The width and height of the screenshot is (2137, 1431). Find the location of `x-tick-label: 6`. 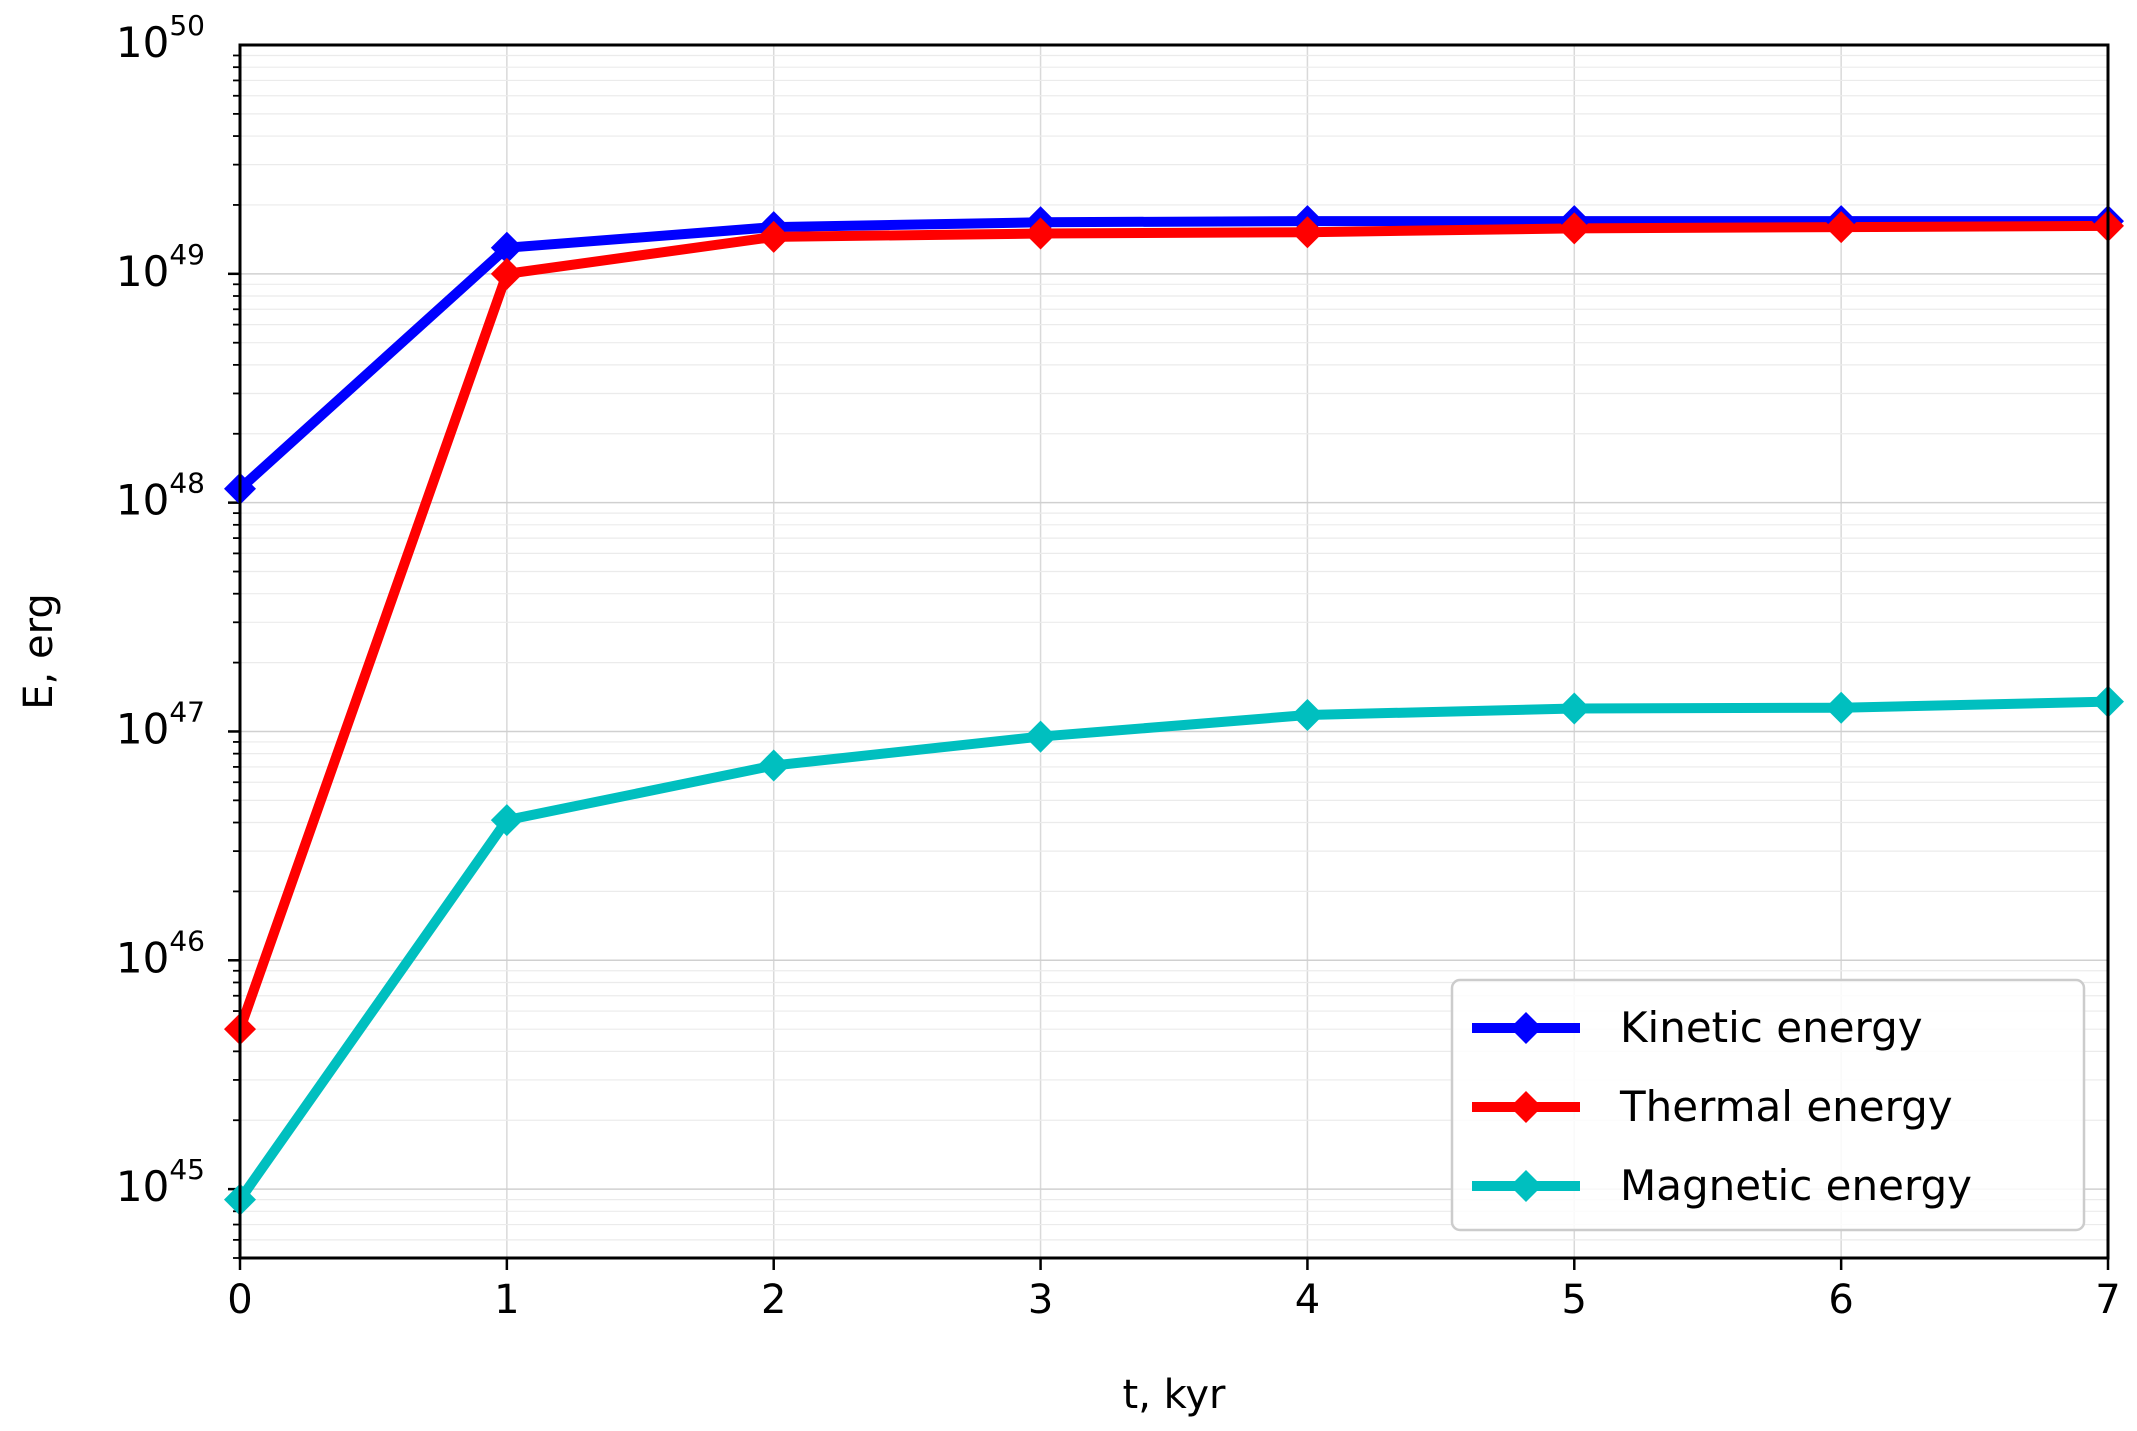

x-tick-label: 6 is located at coordinates (1840, 1300).